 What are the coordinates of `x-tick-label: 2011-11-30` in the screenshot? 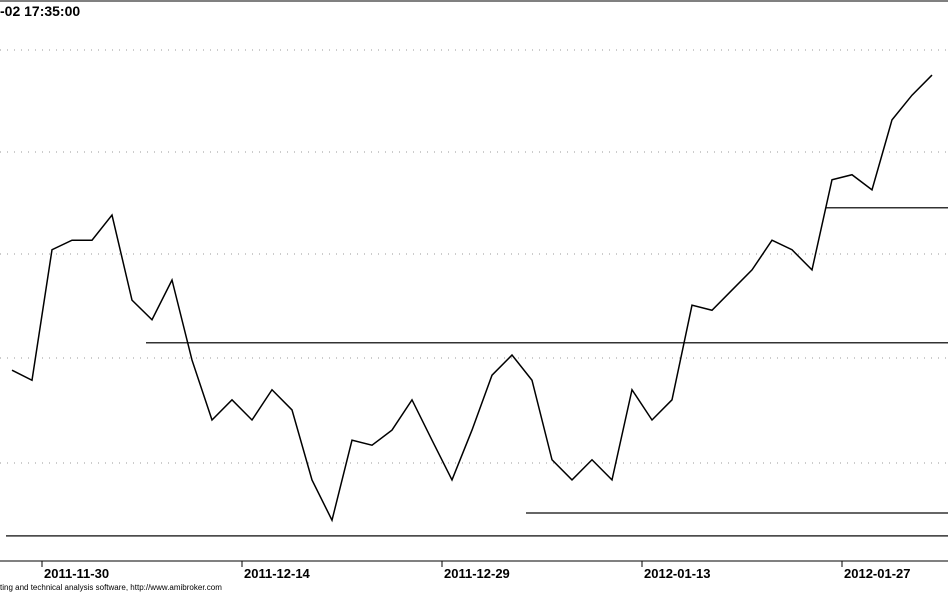 It's located at (76, 573).